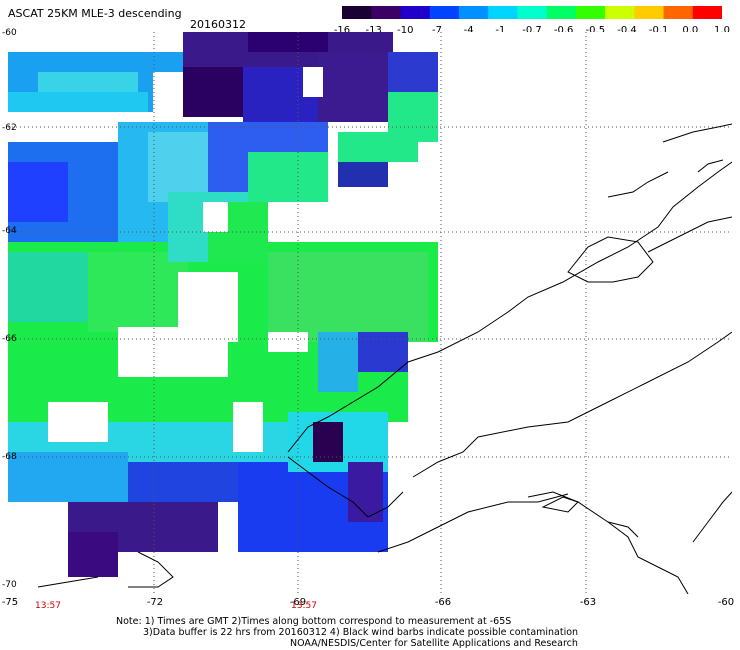  What do you see at coordinates (218, 24) in the screenshot?
I see `product-date: 20160312` at bounding box center [218, 24].